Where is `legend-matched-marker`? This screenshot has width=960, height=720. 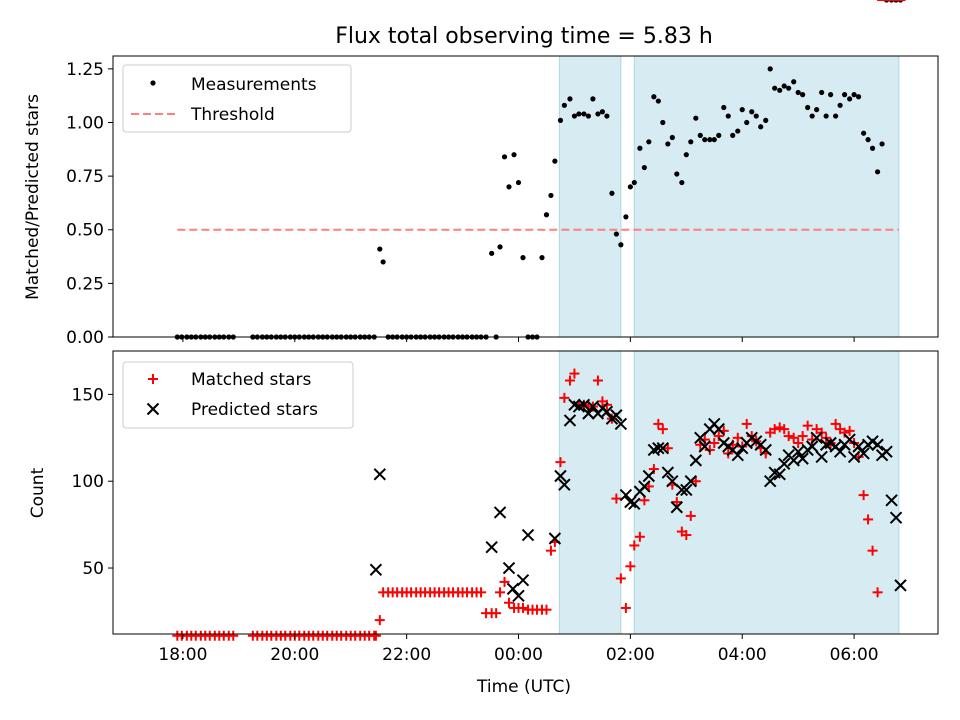 legend-matched-marker is located at coordinates (153, 379).